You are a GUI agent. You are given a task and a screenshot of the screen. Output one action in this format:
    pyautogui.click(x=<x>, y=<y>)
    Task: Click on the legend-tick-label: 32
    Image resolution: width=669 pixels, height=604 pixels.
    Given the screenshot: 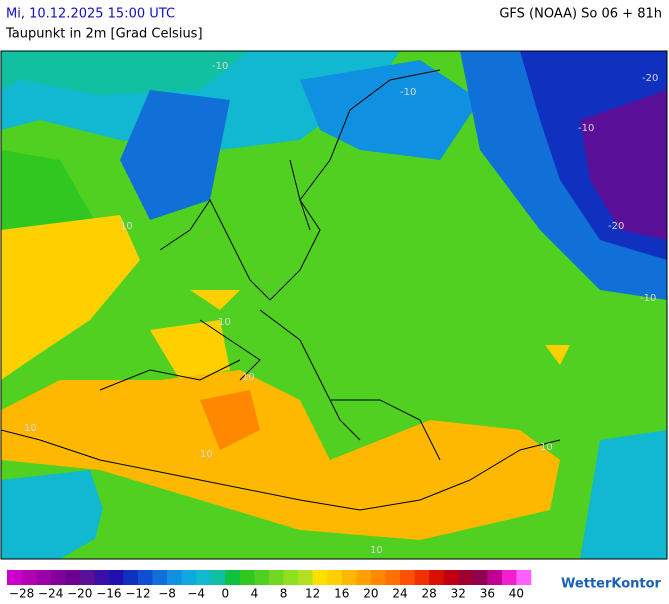 What is the action you would take?
    pyautogui.click(x=458, y=594)
    